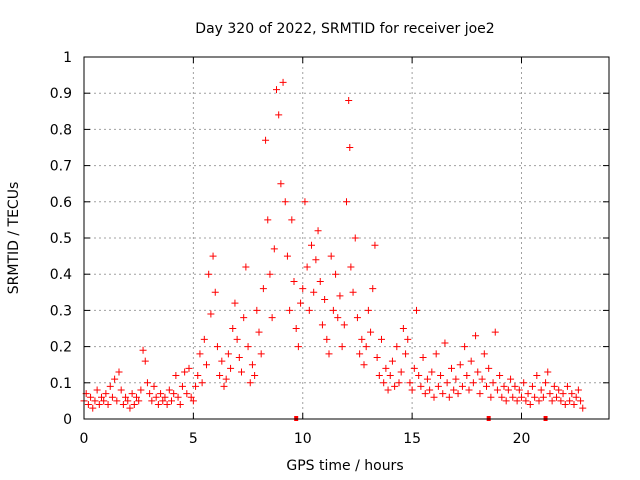  What do you see at coordinates (61, 130) in the screenshot?
I see `y-tick-label: 0.8` at bounding box center [61, 130].